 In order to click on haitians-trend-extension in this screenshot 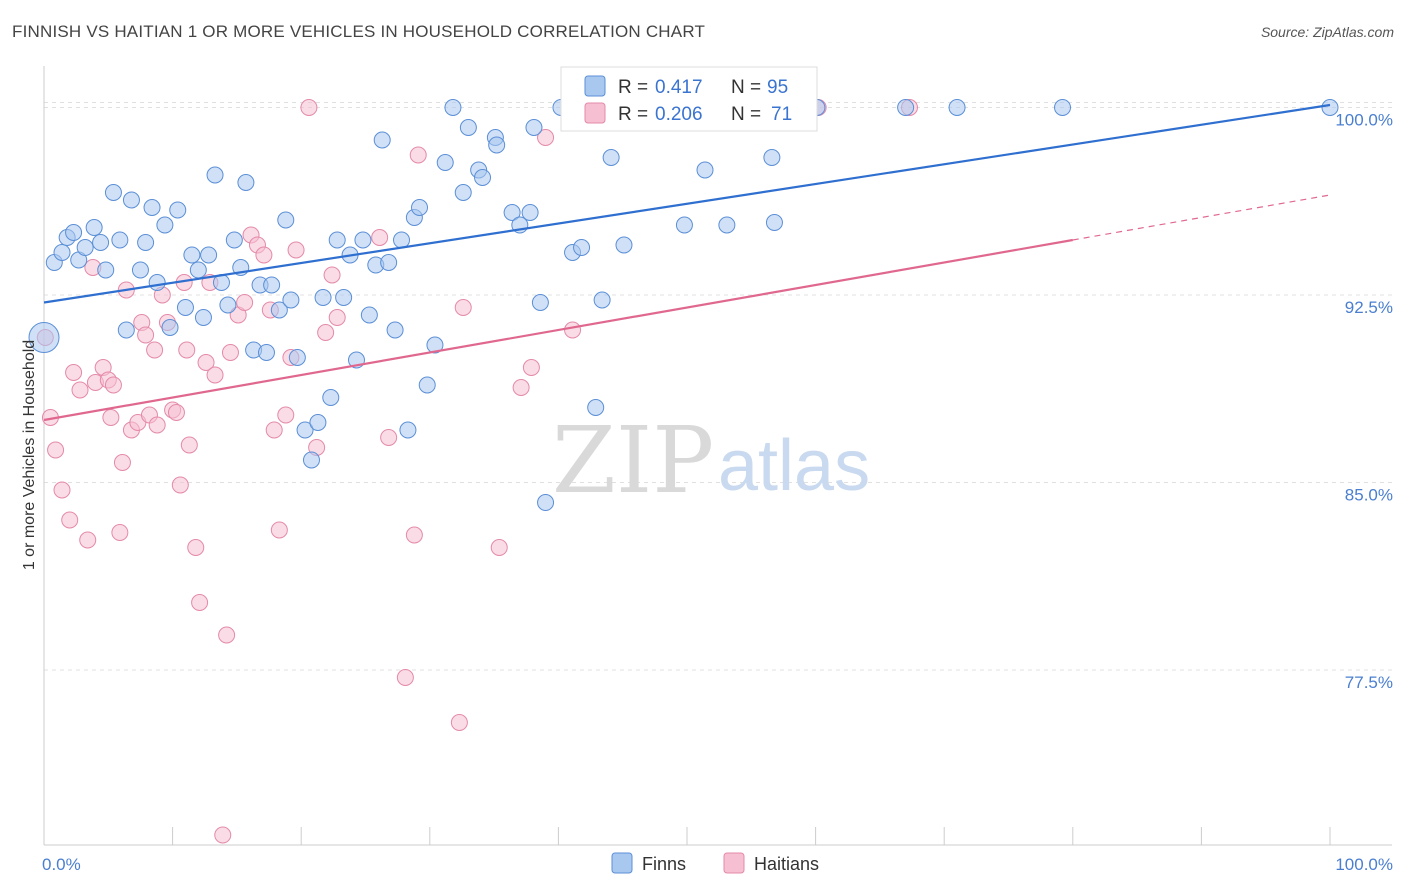, I will do `click(1201, 217)`.